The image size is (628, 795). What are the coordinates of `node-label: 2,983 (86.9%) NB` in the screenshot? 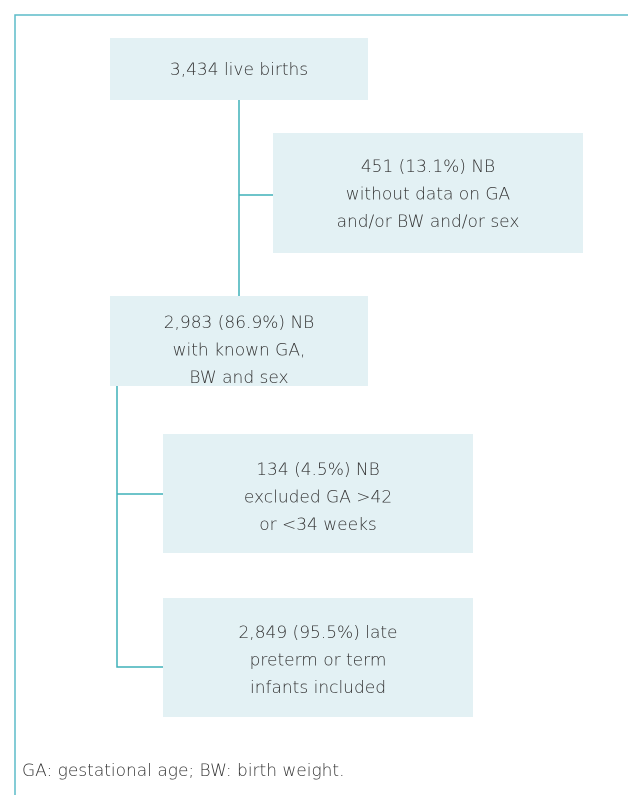 It's located at (239, 323).